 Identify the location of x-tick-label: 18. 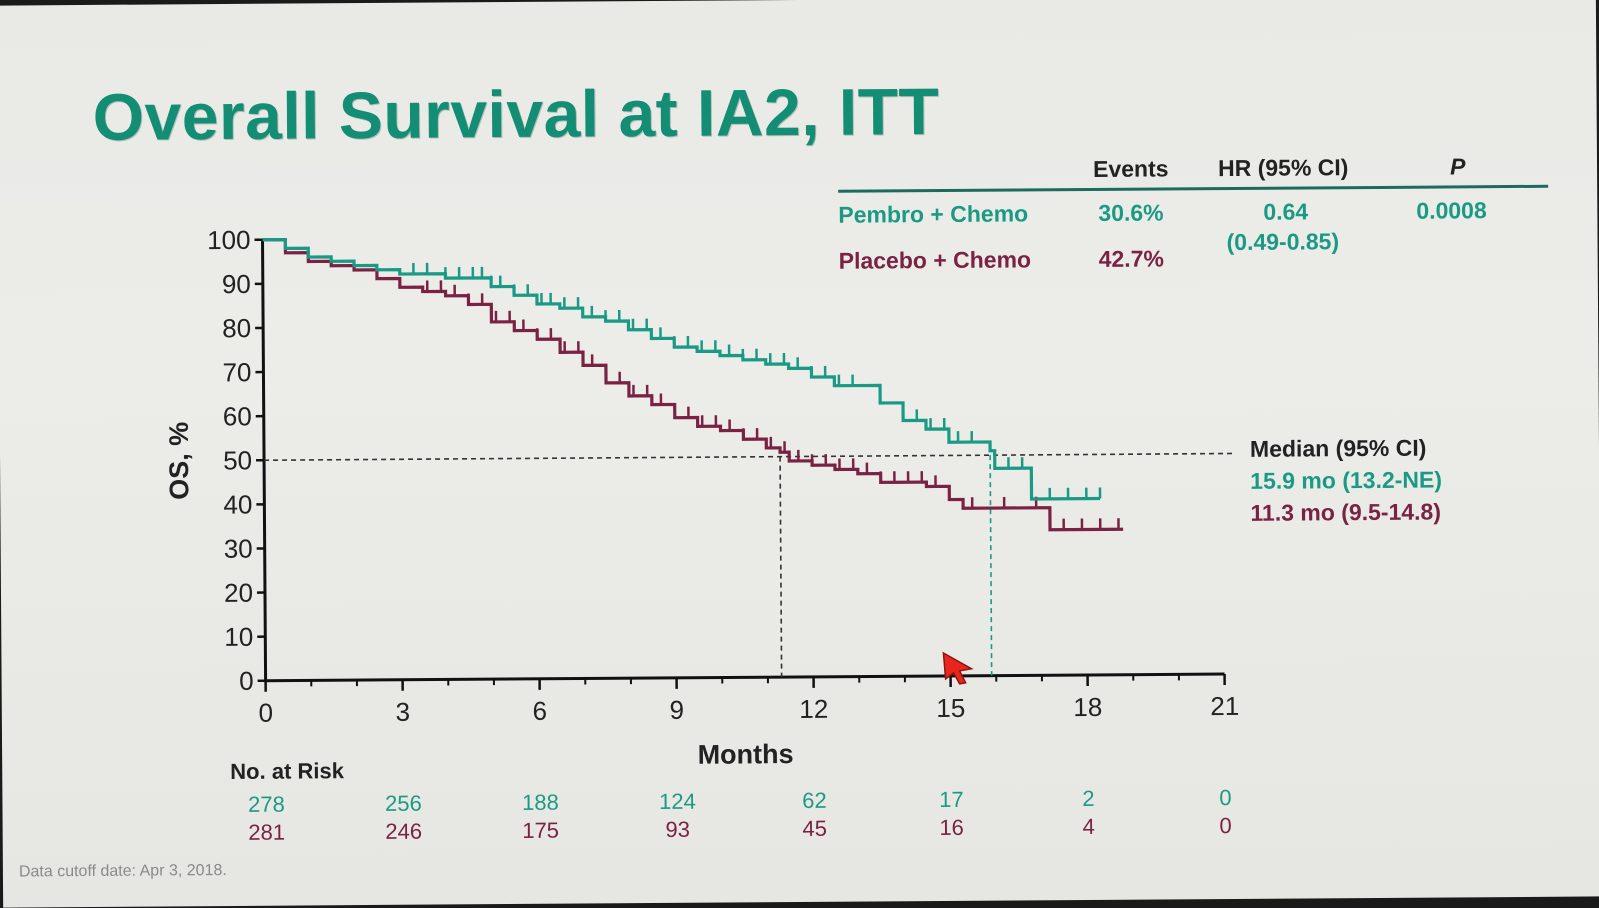
(1087, 707).